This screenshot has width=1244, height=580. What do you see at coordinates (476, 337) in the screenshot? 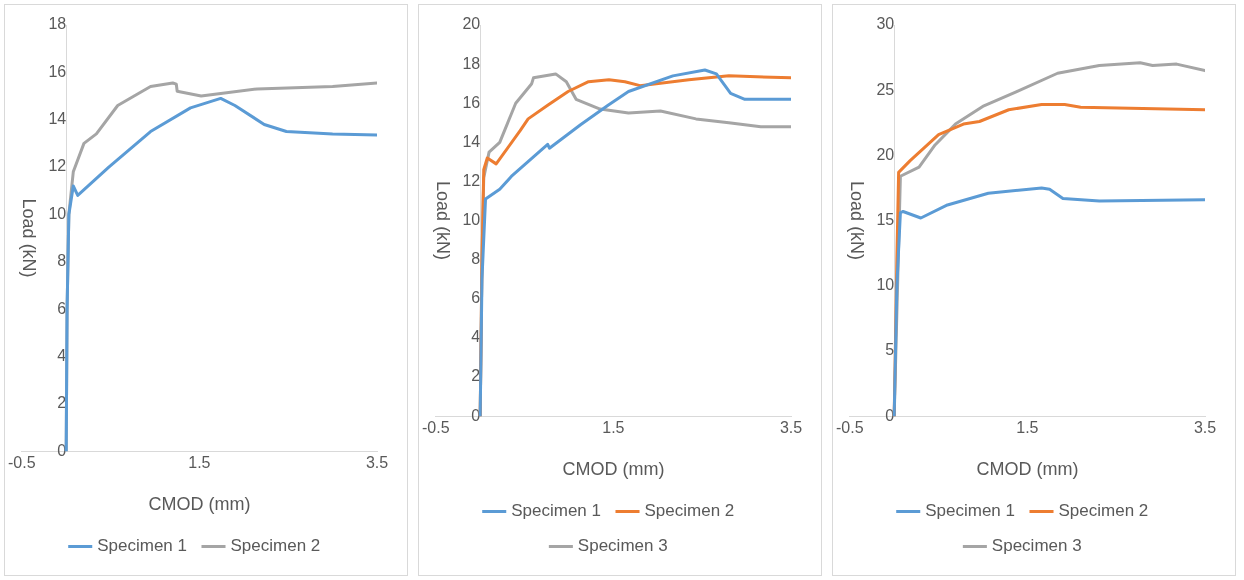
I see `y-tick-label: 4` at bounding box center [476, 337].